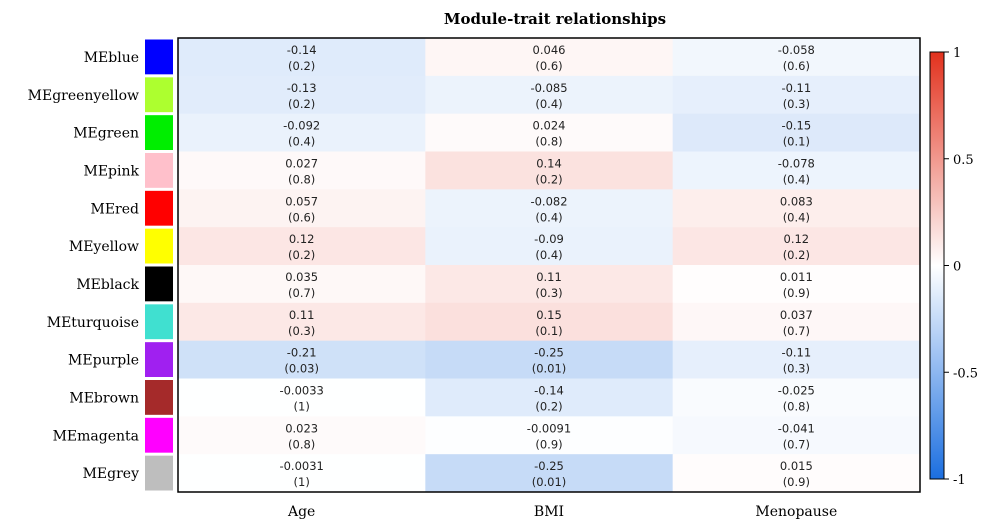  Describe the element at coordinates (301, 428) in the screenshot. I see `cell-correlation-label: 0.023` at that location.